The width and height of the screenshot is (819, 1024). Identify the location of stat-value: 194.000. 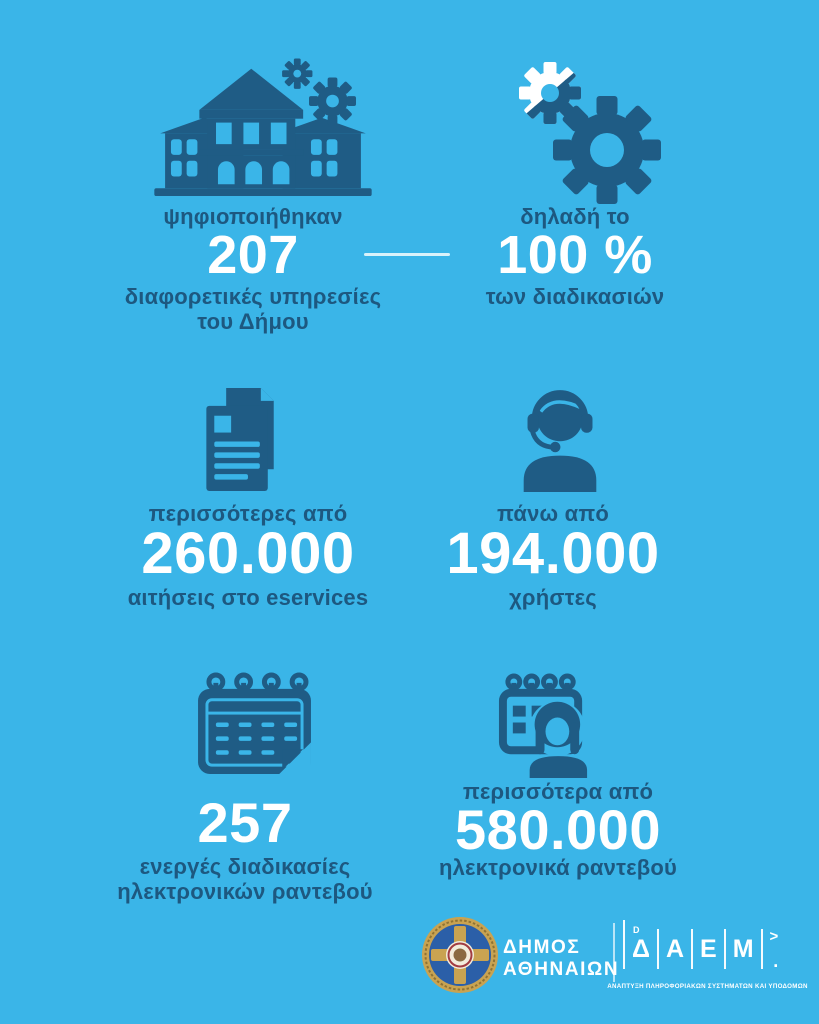
(553, 553).